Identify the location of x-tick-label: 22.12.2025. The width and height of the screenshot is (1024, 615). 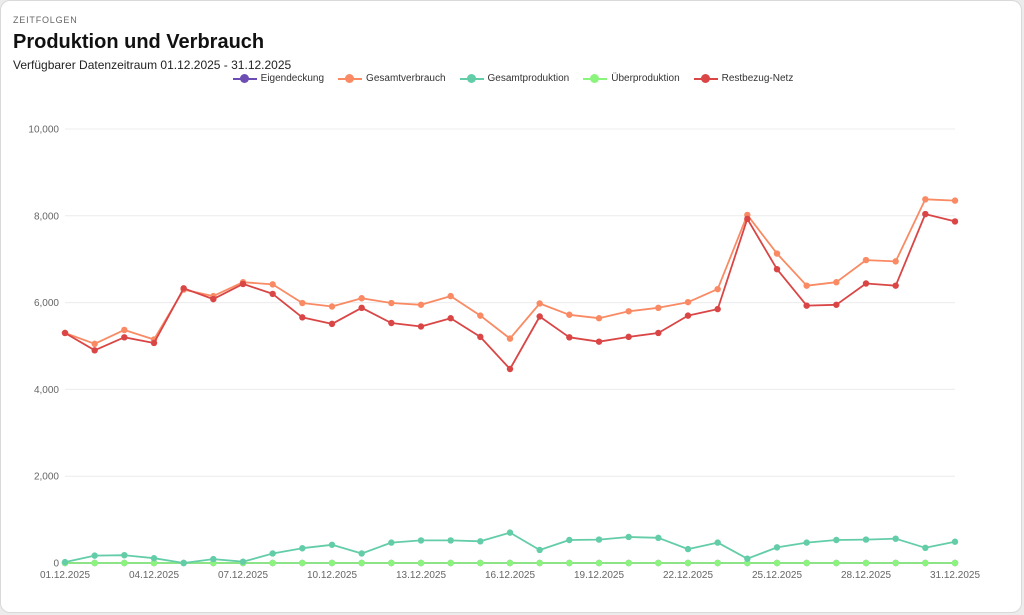
(688, 575).